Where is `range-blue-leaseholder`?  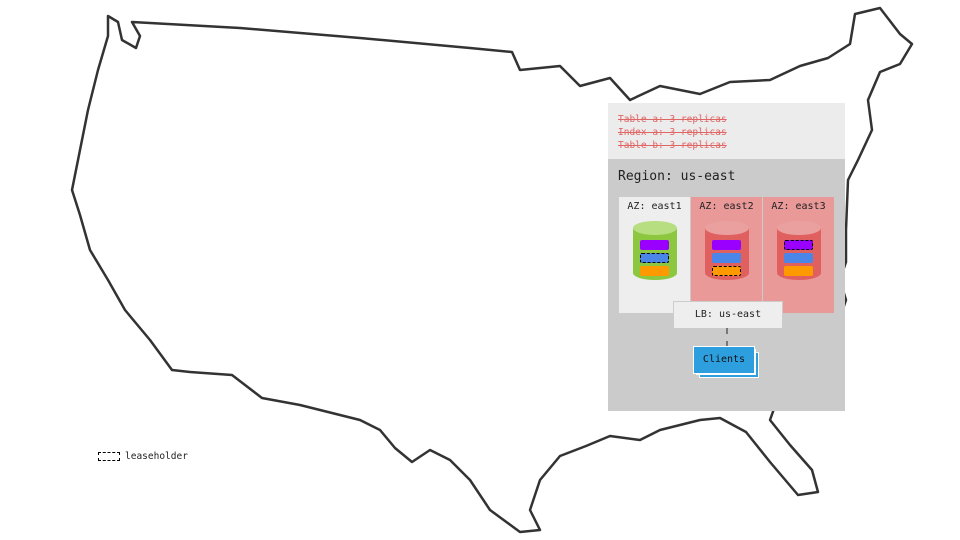 range-blue-leaseholder is located at coordinates (654, 258).